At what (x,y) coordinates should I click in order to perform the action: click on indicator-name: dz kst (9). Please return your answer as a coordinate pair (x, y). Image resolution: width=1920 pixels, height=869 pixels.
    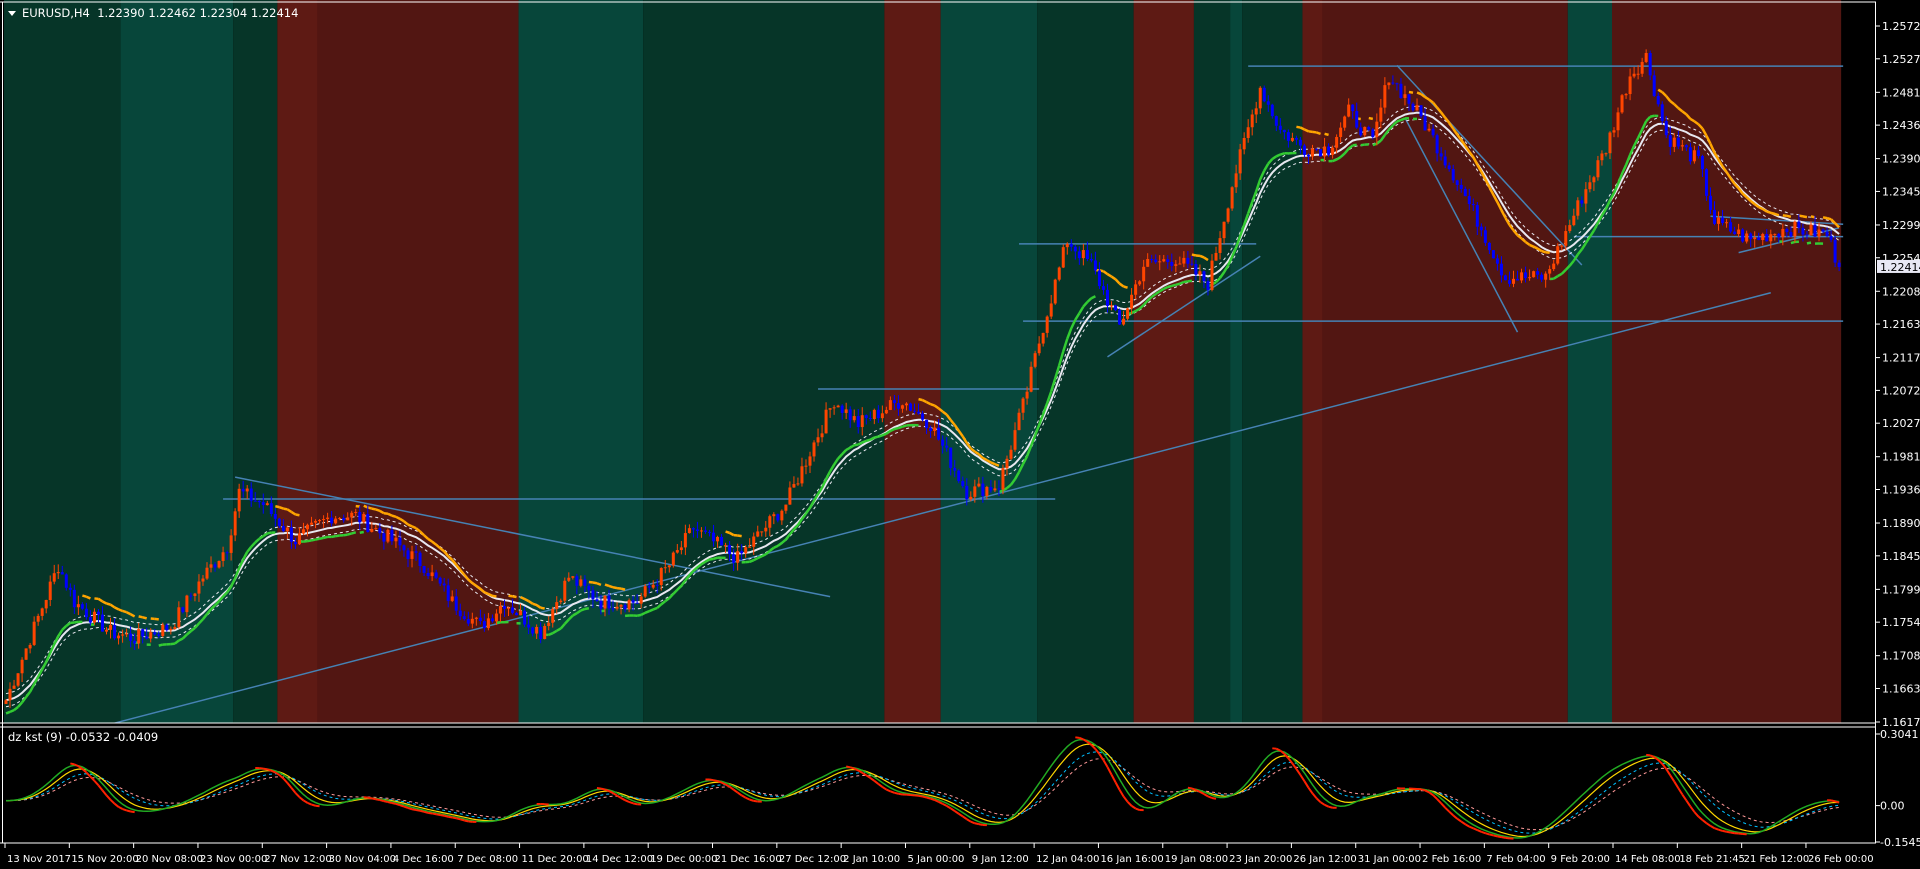
    Looking at the image, I should click on (35, 737).